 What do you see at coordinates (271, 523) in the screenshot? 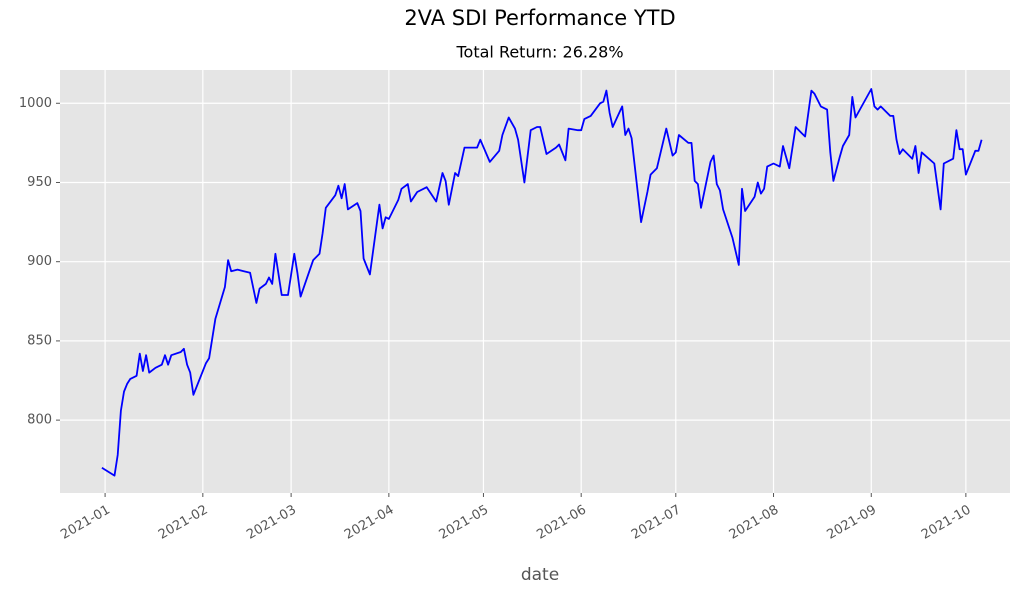
I see `x-tick-label: 2021-03` at bounding box center [271, 523].